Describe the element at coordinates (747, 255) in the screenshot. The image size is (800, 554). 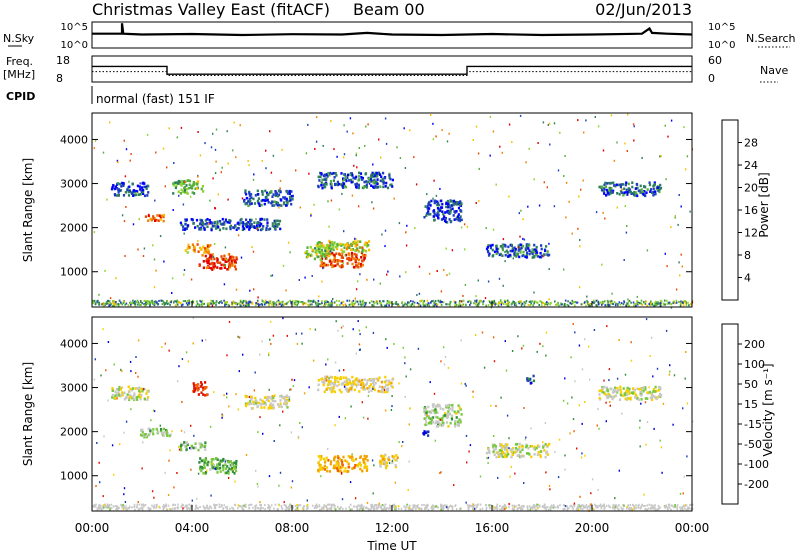
I see `power-colorbar-tick-label: 8` at that location.